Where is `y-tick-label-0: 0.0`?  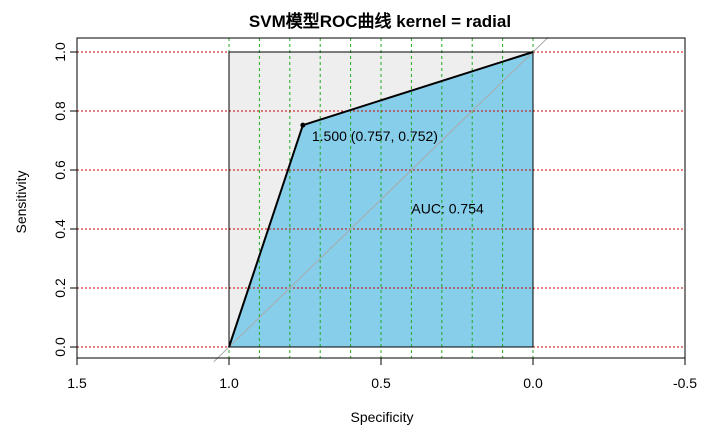 y-tick-label-0: 0.0 is located at coordinates (60, 347).